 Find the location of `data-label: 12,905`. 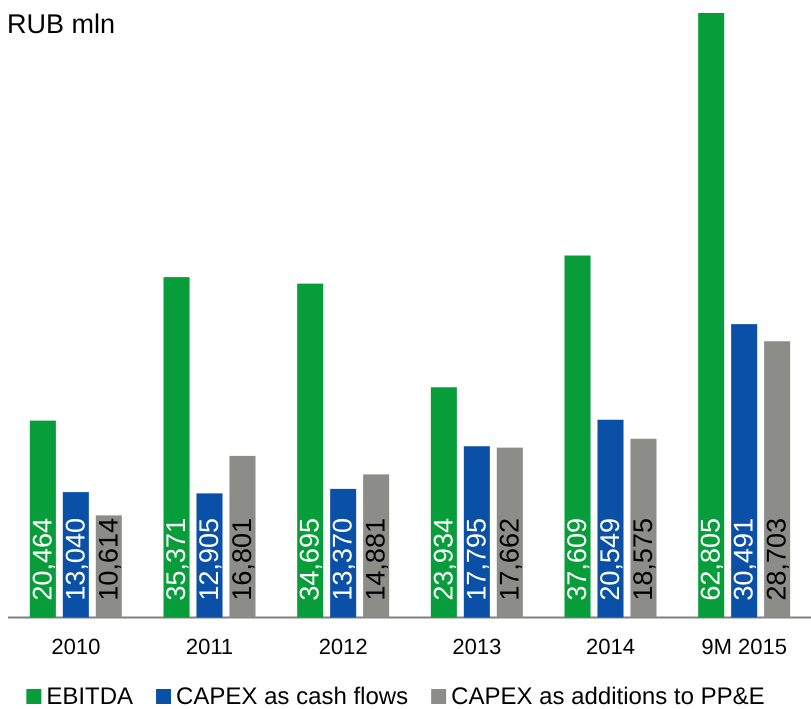

data-label: 12,905 is located at coordinates (209, 559).